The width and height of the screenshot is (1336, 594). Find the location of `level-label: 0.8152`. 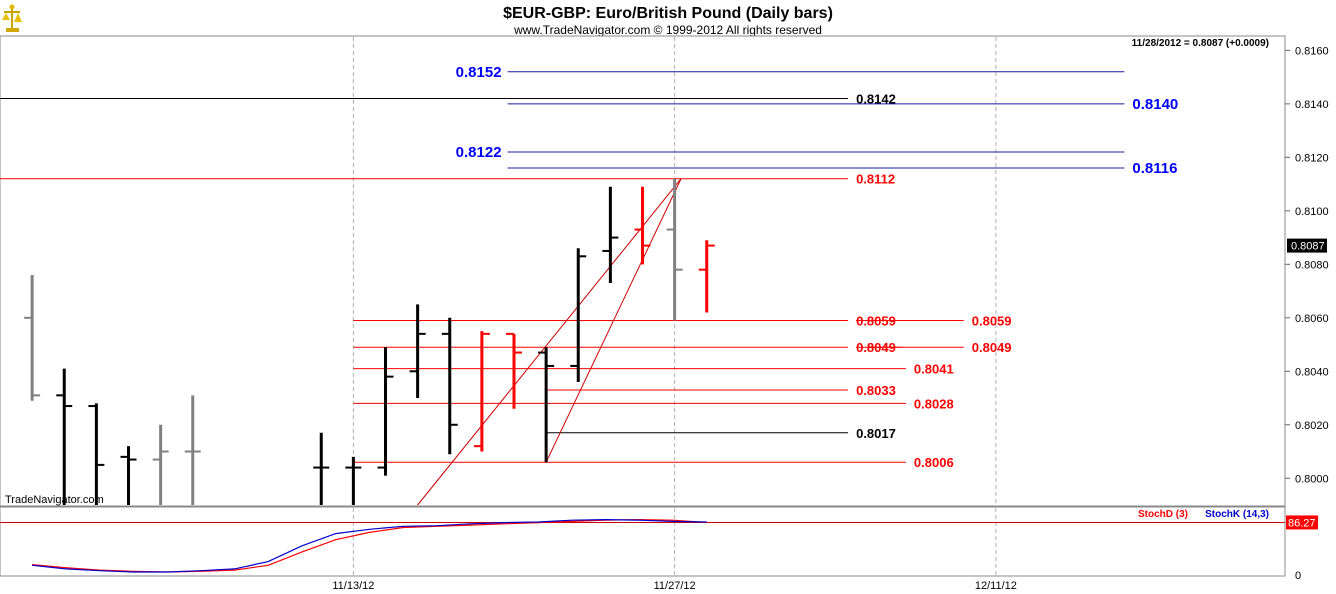

level-label: 0.8152 is located at coordinates (479, 72).